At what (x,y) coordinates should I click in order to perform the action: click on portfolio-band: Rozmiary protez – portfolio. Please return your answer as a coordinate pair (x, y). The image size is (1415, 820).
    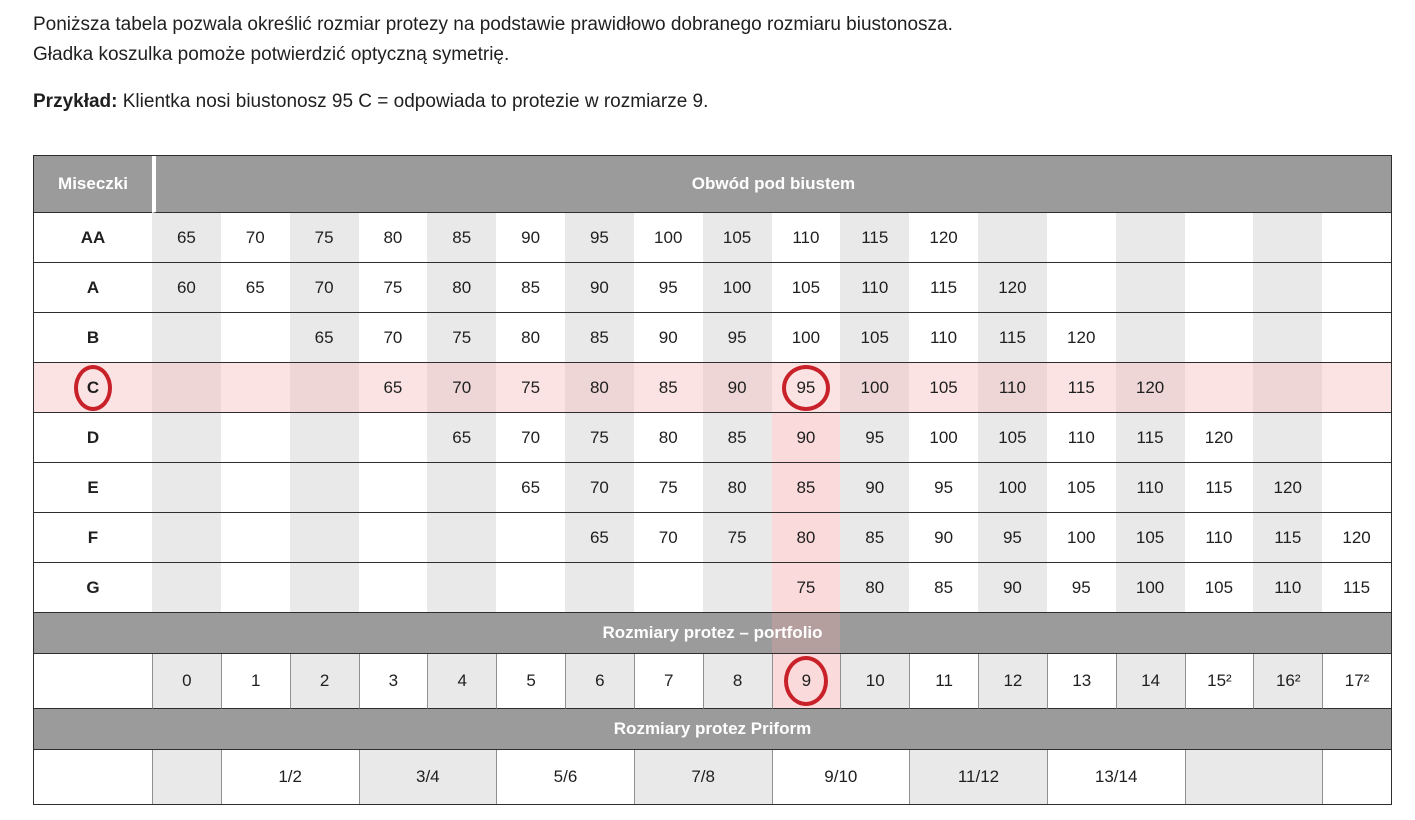
    Looking at the image, I should click on (712, 633).